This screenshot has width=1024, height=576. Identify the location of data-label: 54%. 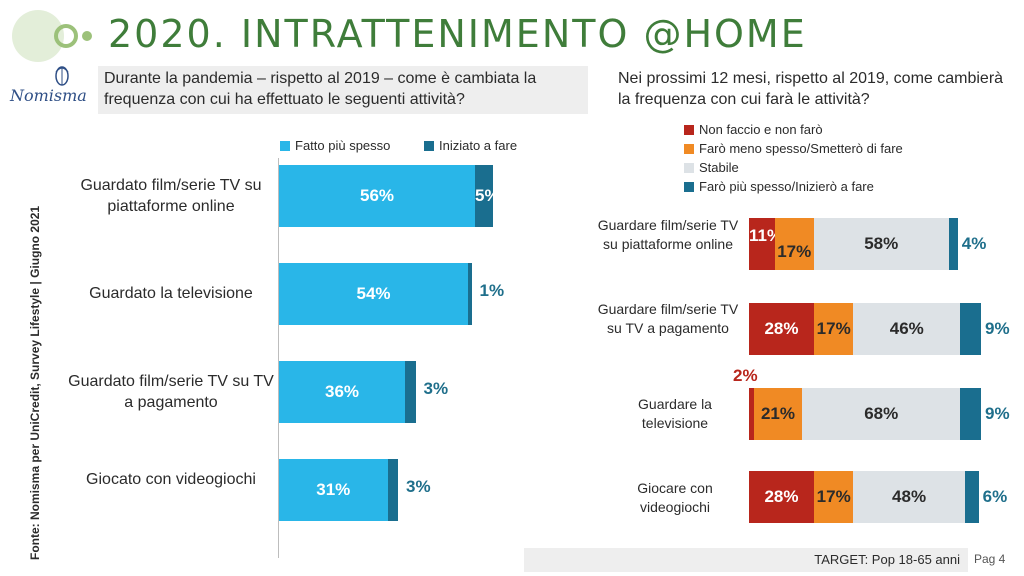
(373, 293).